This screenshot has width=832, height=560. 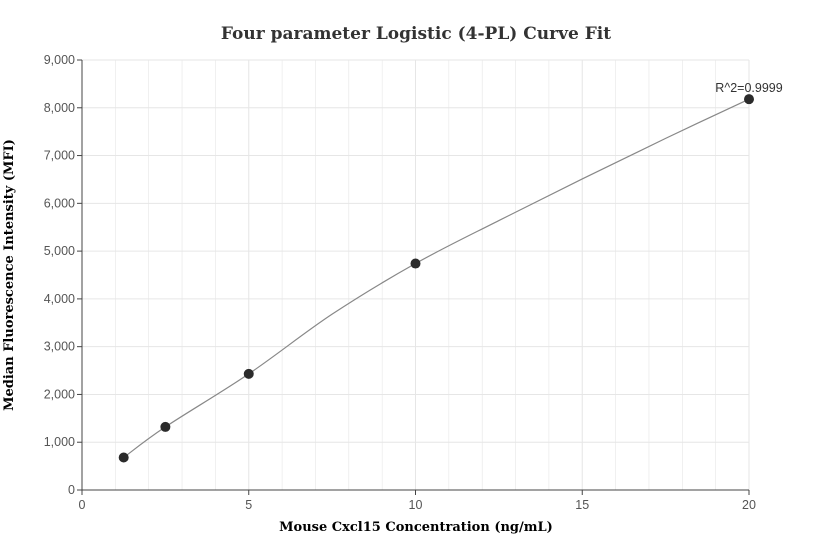 What do you see at coordinates (748, 88) in the screenshot?
I see `r-squared-annotation: R^2=0.9999` at bounding box center [748, 88].